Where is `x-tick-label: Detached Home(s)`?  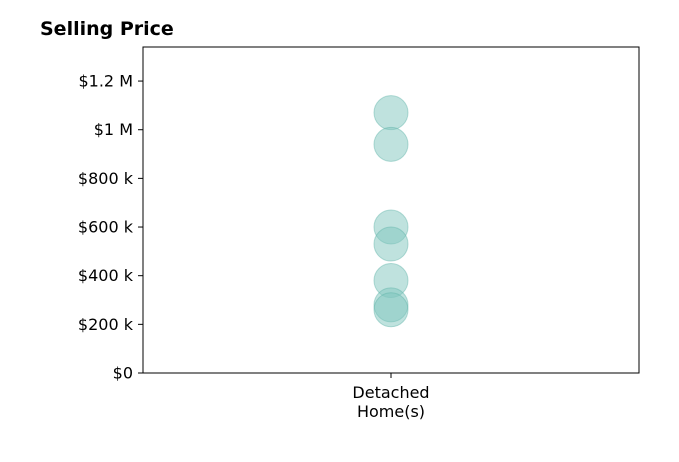 x-tick-label: Detached Home(s) is located at coordinates (390, 402).